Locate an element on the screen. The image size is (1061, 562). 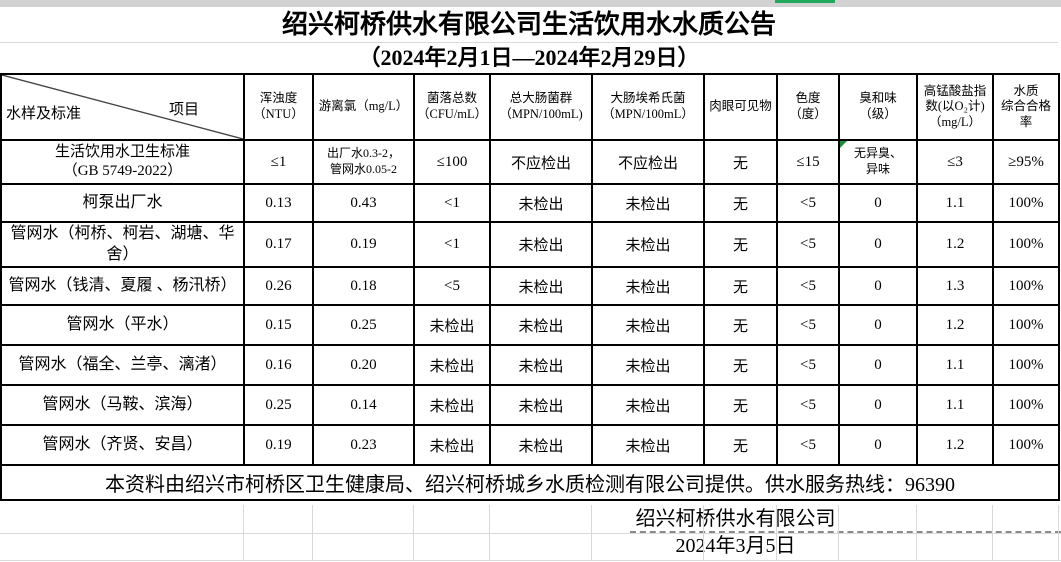
column-header-total-coliform: 总大肠菌群 （MPN/100mL) is located at coordinates (541, 107).